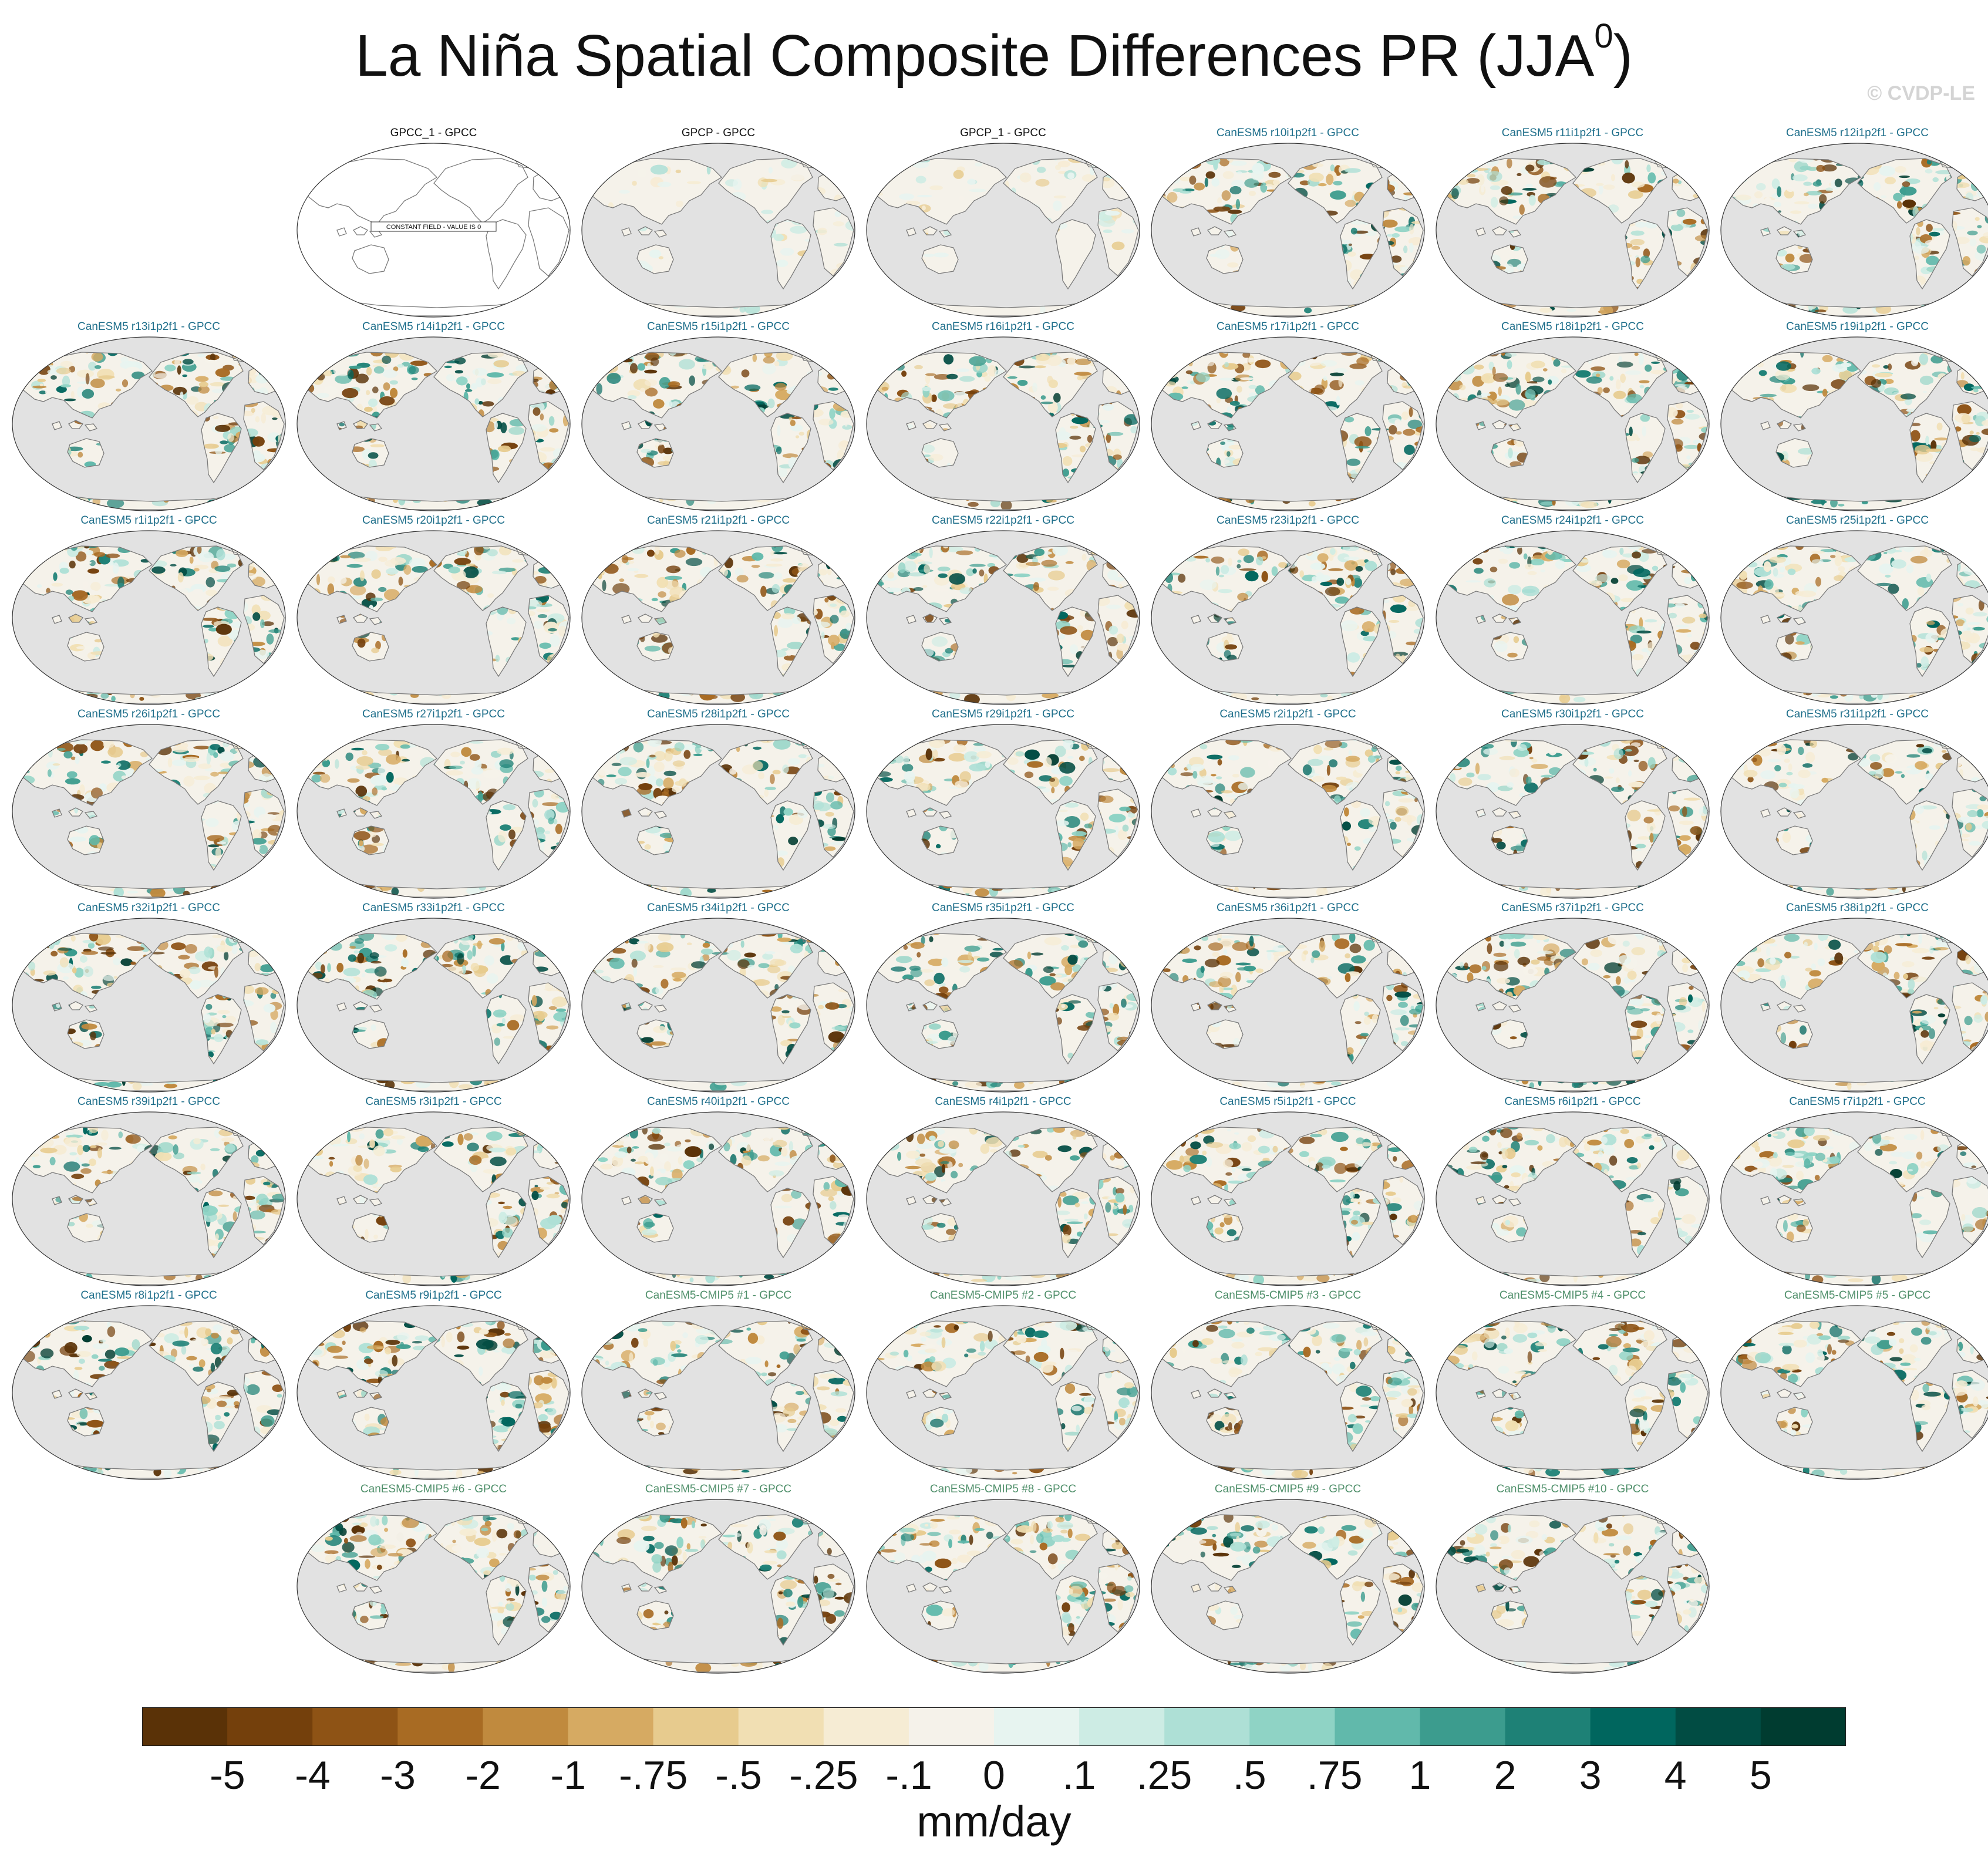 Image resolution: width=1988 pixels, height=1864 pixels. Describe the element at coordinates (719, 520) in the screenshot. I see `panel-title: CanESM5 r21i1p2f1 - GPCC` at that location.